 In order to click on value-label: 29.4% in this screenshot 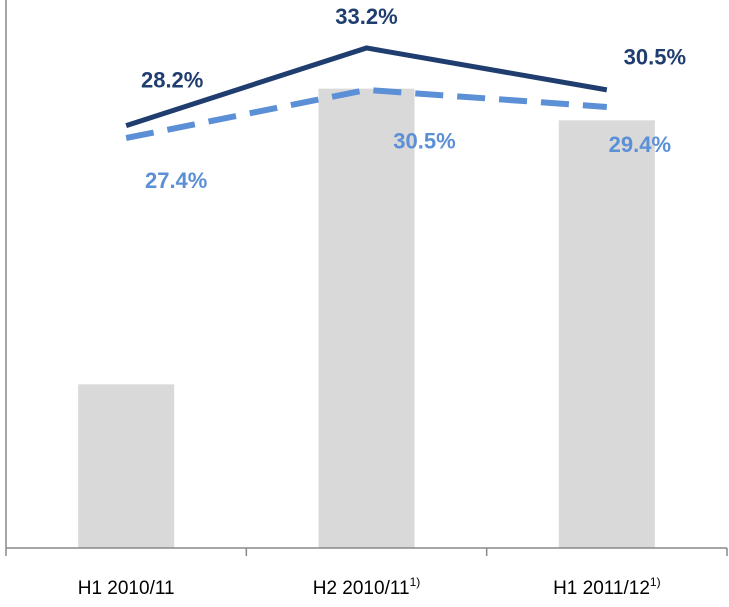, I will do `click(640, 144)`.